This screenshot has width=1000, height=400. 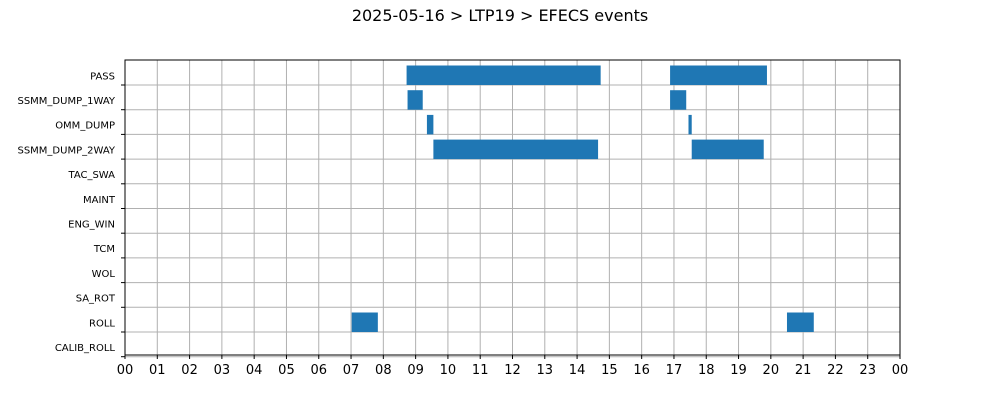 I want to click on y-tick-label: SA_ROT, so click(x=96, y=299).